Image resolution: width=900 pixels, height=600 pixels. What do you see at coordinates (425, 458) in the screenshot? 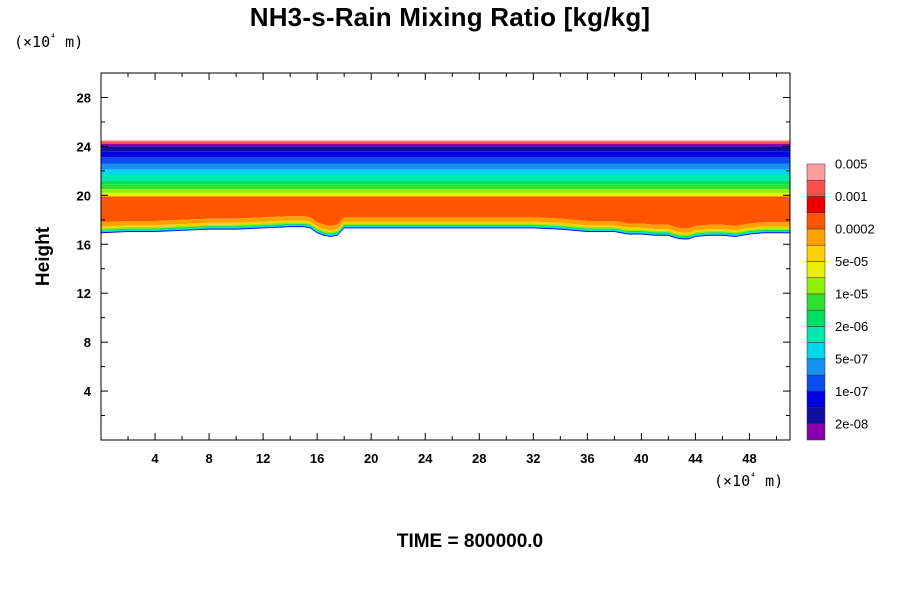
I see `x-tick-label: 24` at bounding box center [425, 458].